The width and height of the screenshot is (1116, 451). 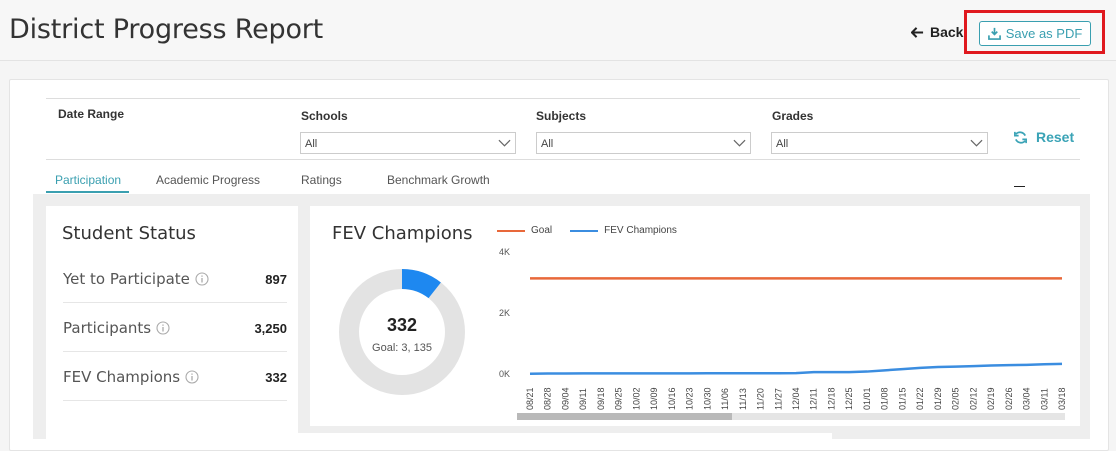 I want to click on tab-ratings: Ratings, so click(x=321, y=180).